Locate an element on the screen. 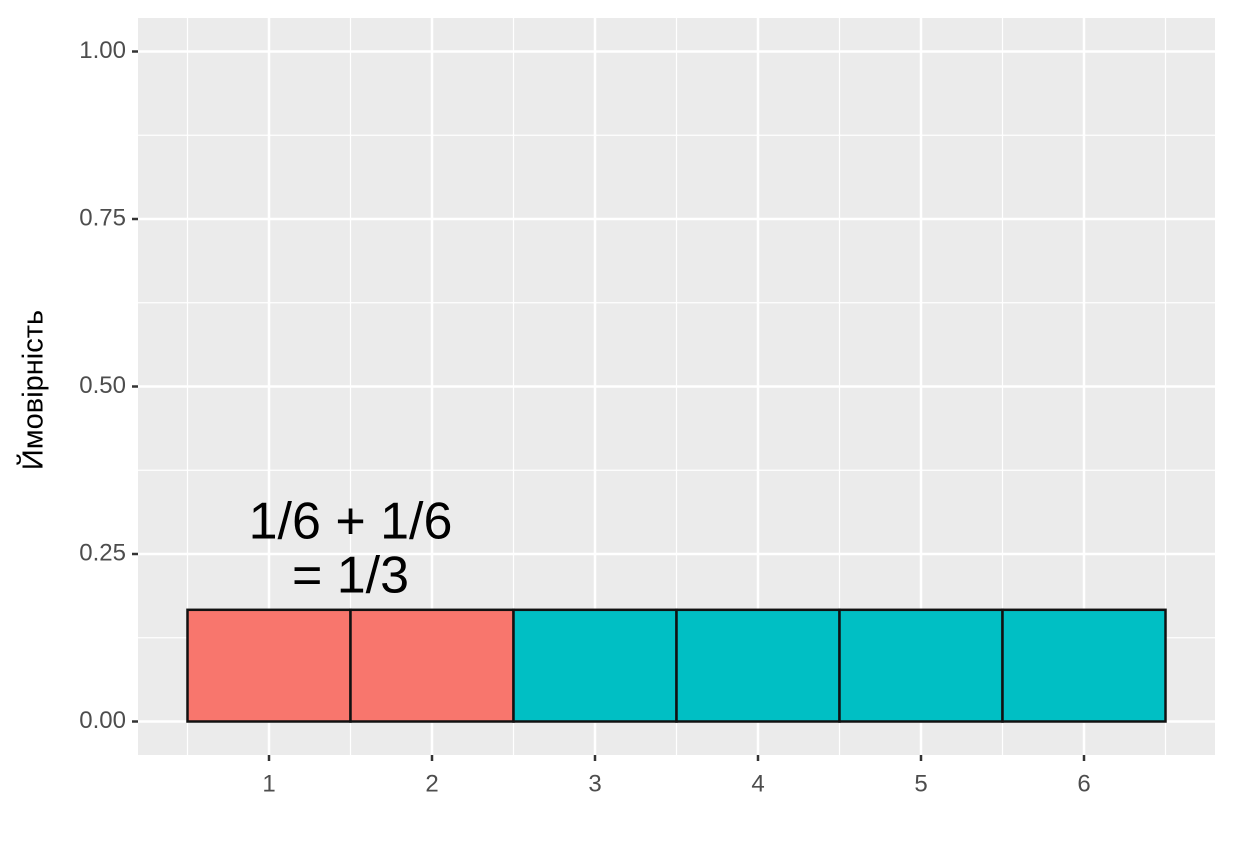  x-tick-label: 1 is located at coordinates (268, 783).